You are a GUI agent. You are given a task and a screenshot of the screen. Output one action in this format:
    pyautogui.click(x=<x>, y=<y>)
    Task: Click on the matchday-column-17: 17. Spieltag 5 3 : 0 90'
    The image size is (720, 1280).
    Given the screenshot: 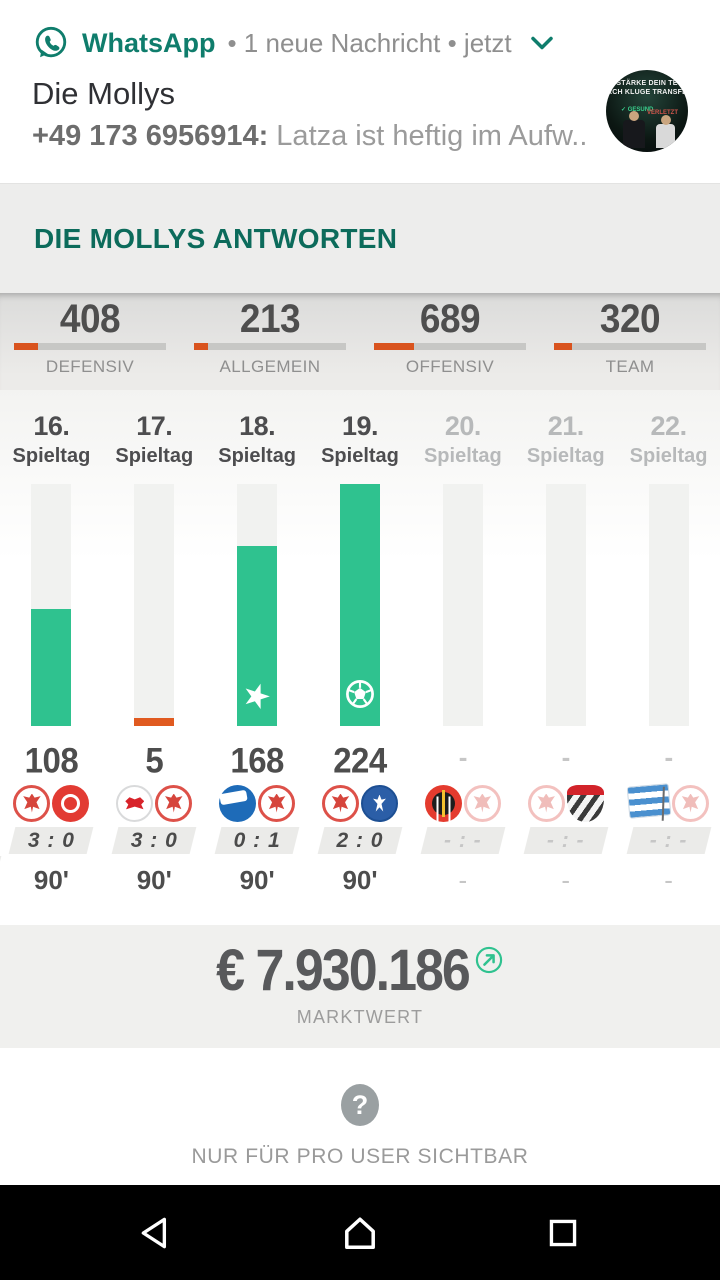 What is the action you would take?
    pyautogui.click(x=154, y=657)
    